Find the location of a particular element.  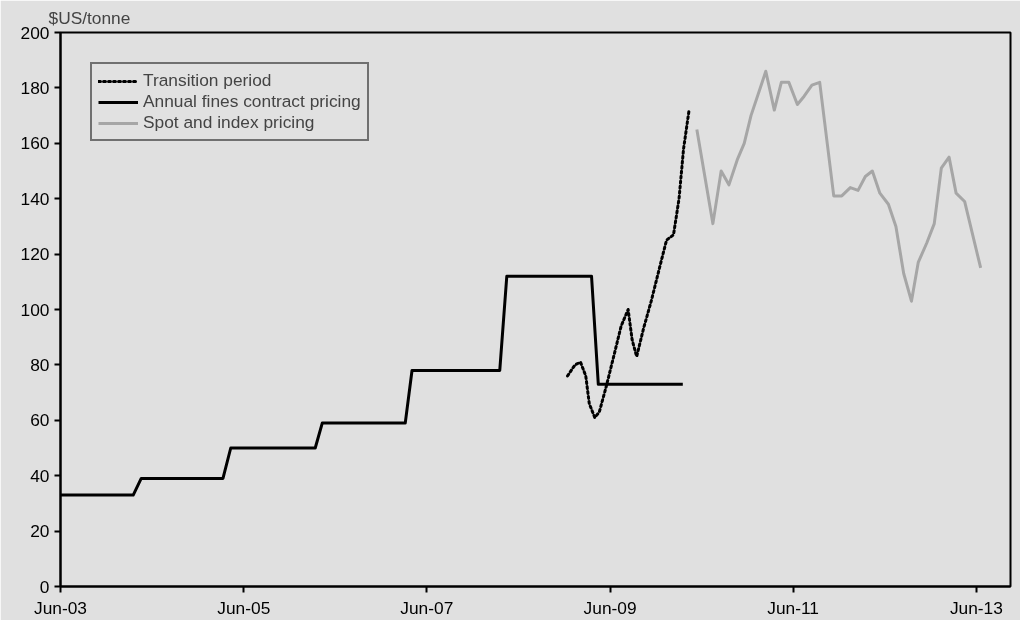

y-tick-label: 80 is located at coordinates (40, 364).